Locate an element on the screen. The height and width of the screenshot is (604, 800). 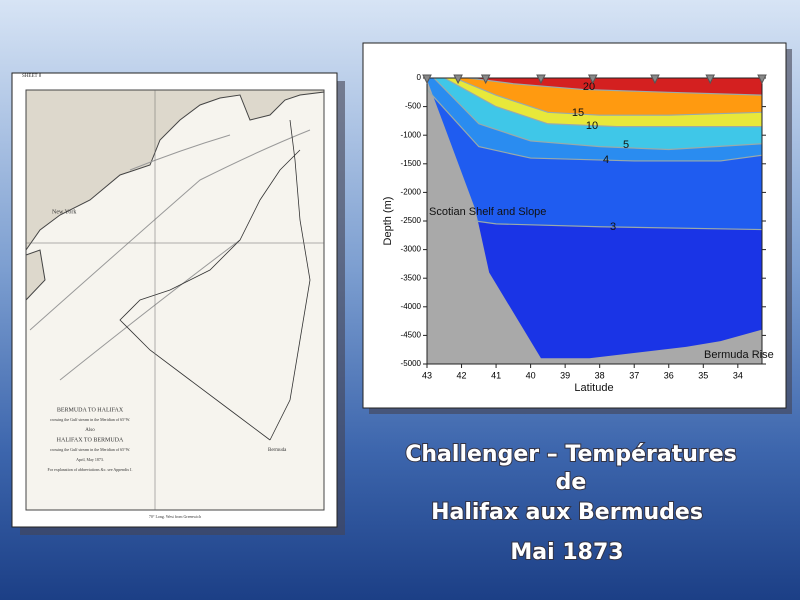
y-tick-label: -500 is located at coordinates (413, 106).